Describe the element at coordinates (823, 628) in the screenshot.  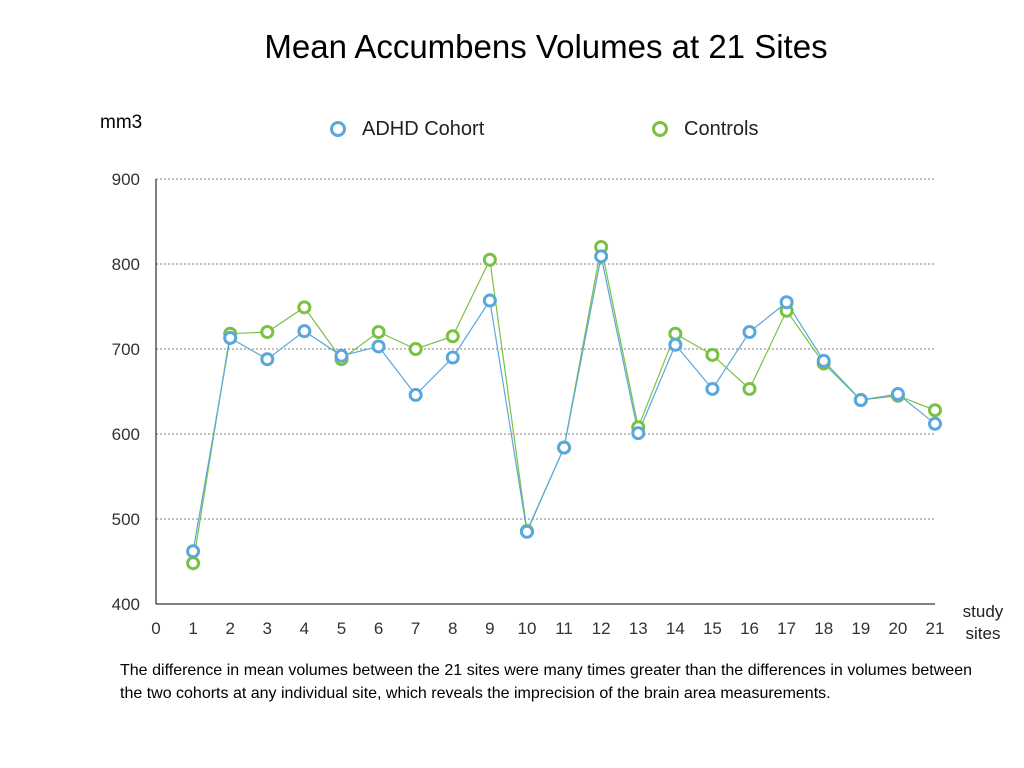
I see `x-tick-label-18: 18` at that location.